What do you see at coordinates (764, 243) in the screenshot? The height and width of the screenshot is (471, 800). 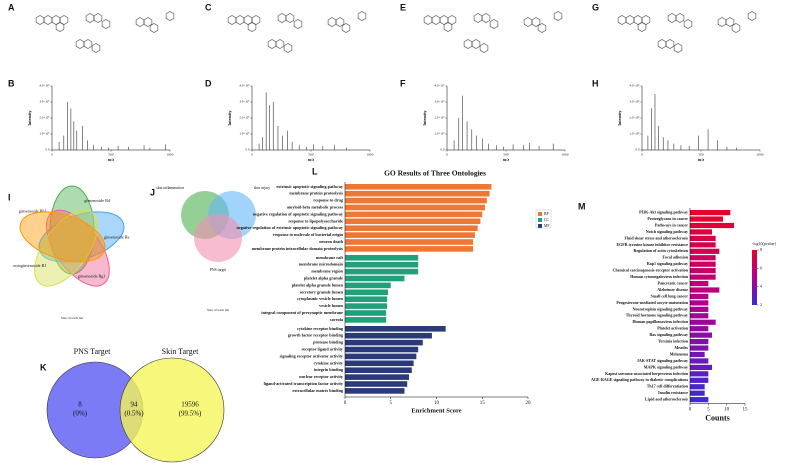 I see `colorbar-label: -log10(pvalue)` at bounding box center [764, 243].